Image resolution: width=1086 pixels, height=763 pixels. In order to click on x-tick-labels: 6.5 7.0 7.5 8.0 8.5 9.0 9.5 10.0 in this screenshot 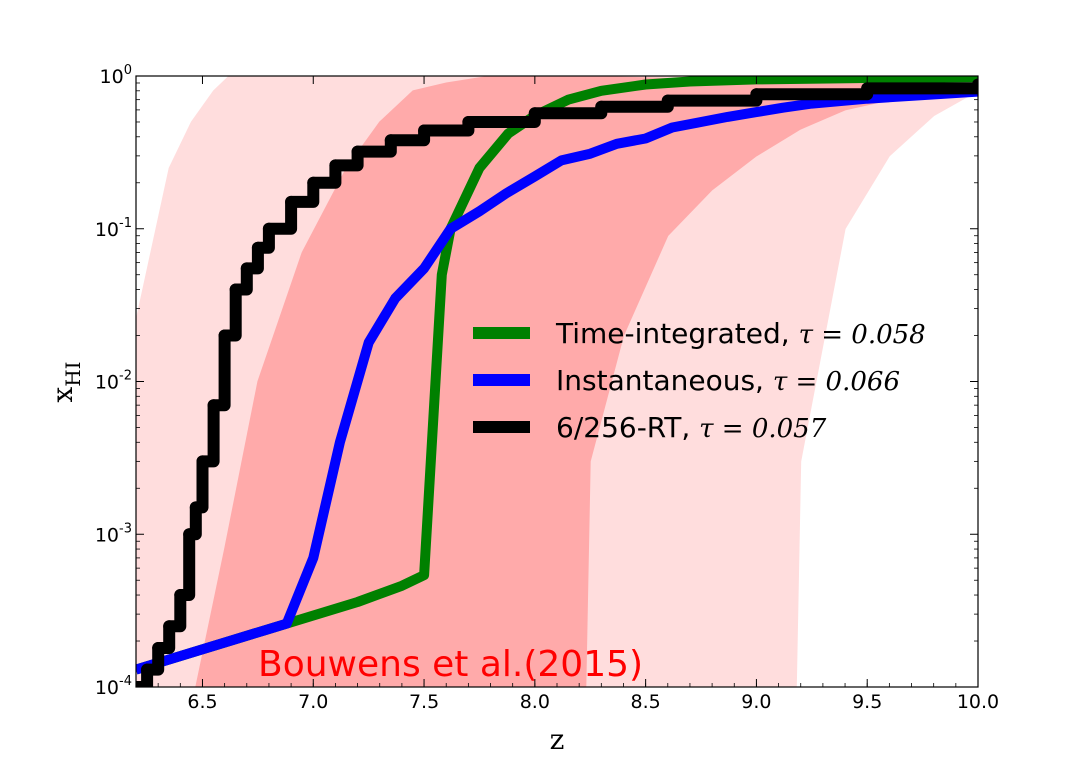, I will do `click(593, 702)`.